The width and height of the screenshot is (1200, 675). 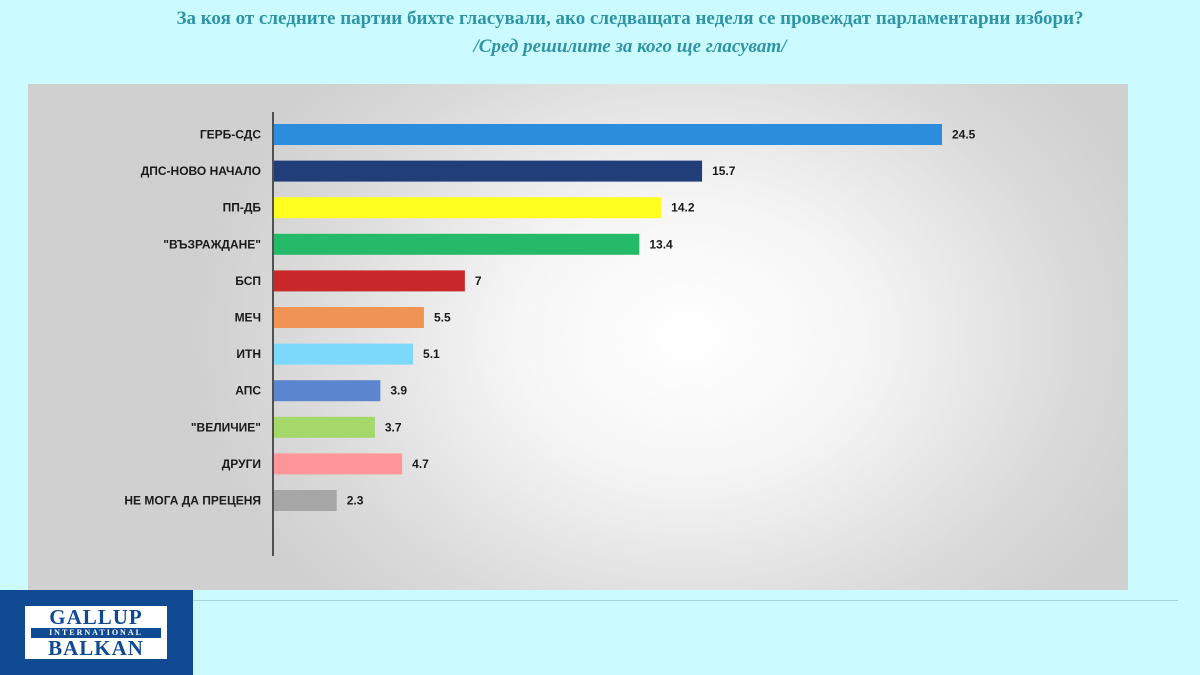 I want to click on value-label: 5.5, so click(x=442, y=318).